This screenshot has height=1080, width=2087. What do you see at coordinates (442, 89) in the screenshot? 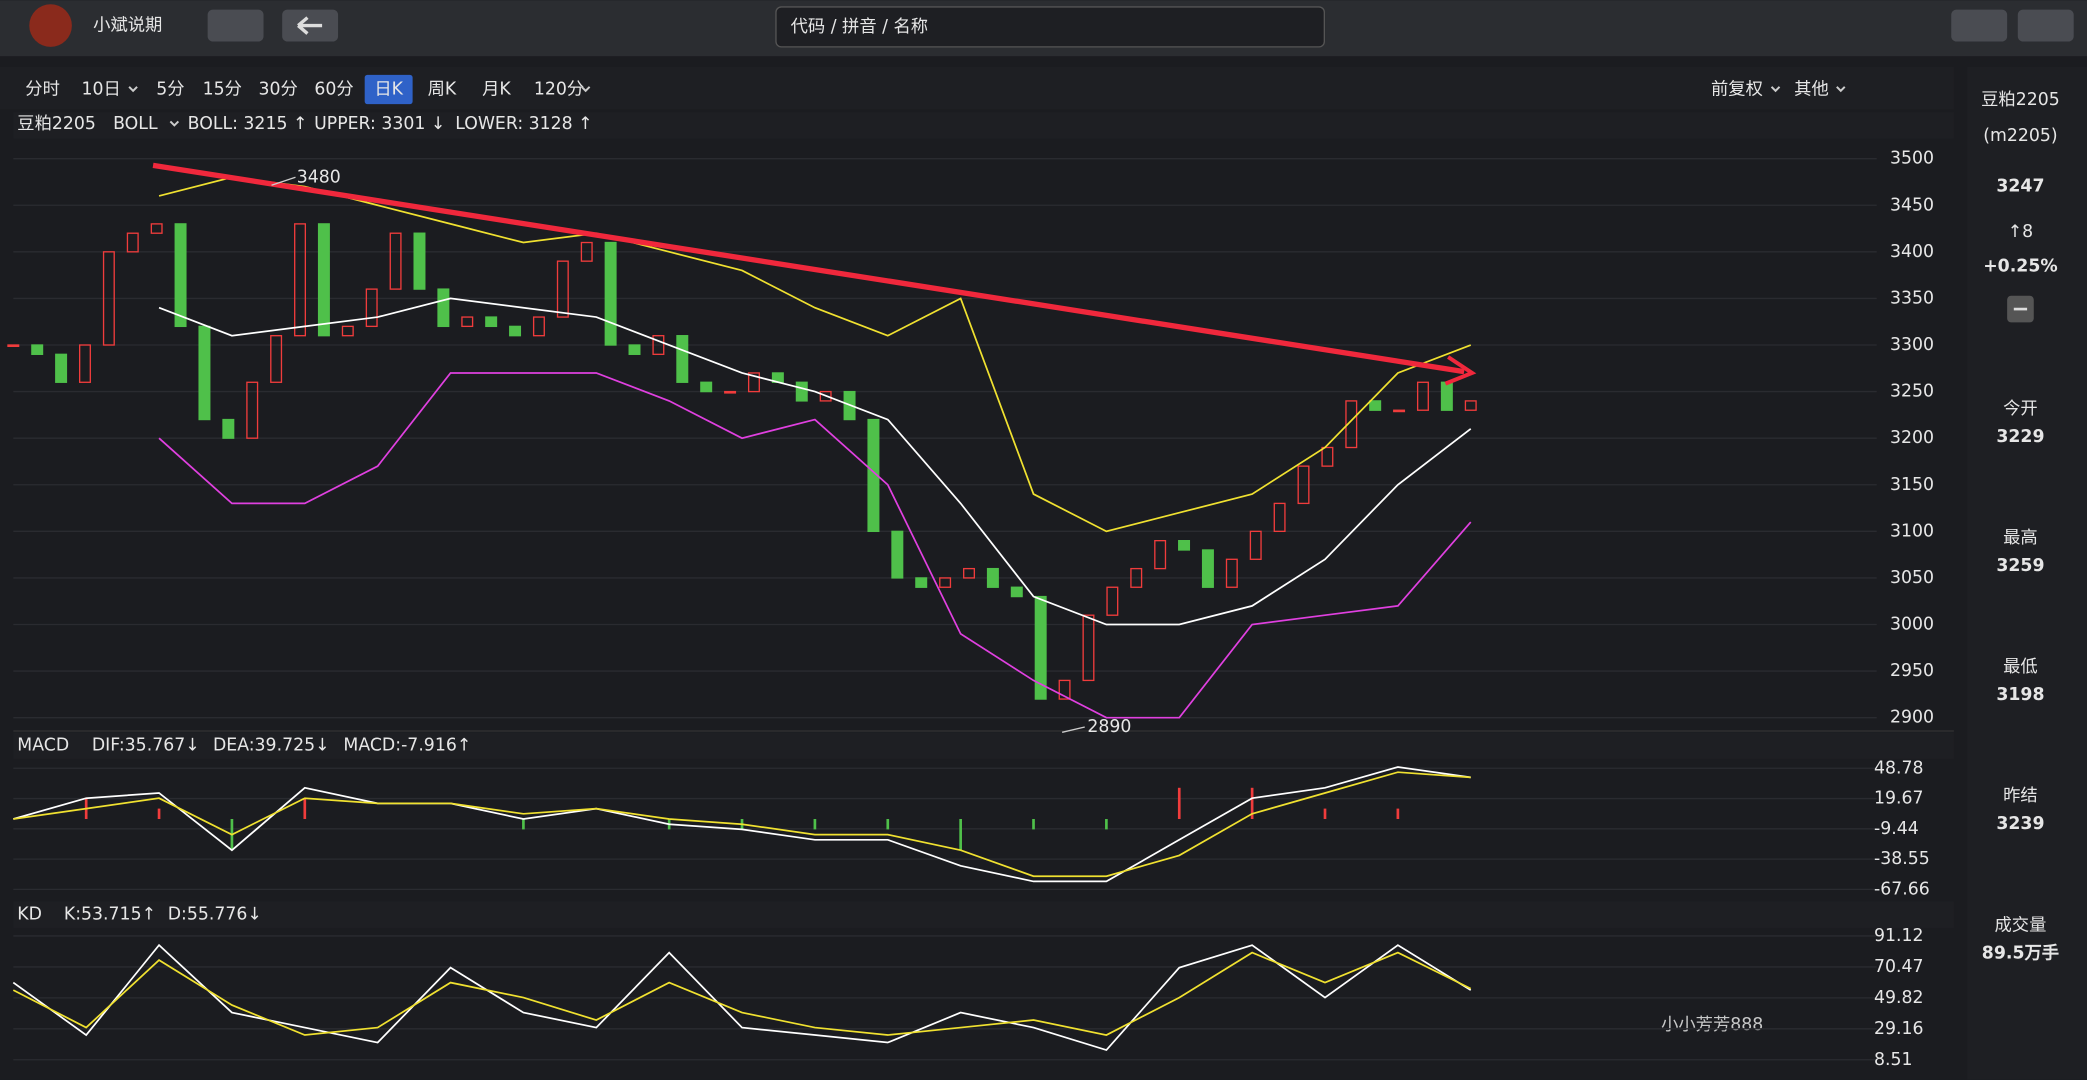
I see `period-tab: 周K` at bounding box center [442, 89].